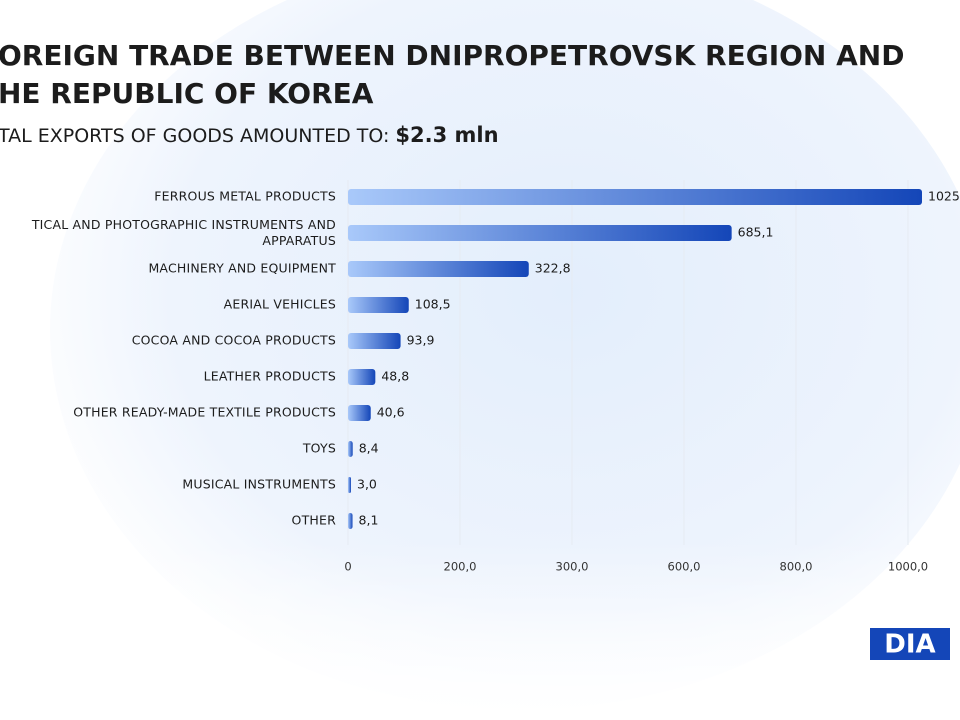 The image size is (960, 720). Describe the element at coordinates (245, 196) in the screenshot. I see `category-label: FERROUS METAL PRODUCTS` at that location.